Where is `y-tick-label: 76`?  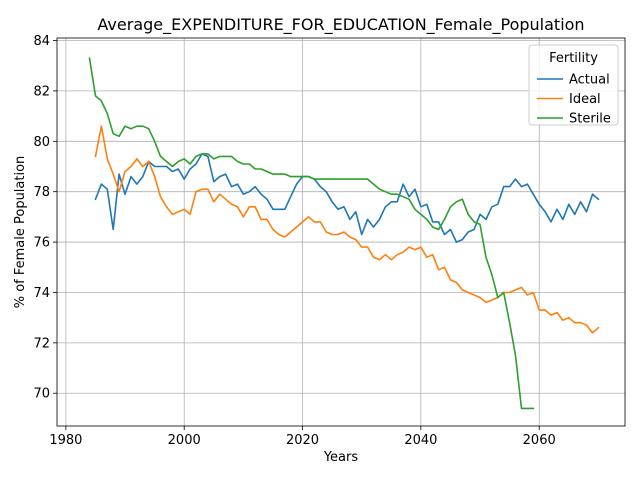
y-tick-label: 76 is located at coordinates (41, 243).